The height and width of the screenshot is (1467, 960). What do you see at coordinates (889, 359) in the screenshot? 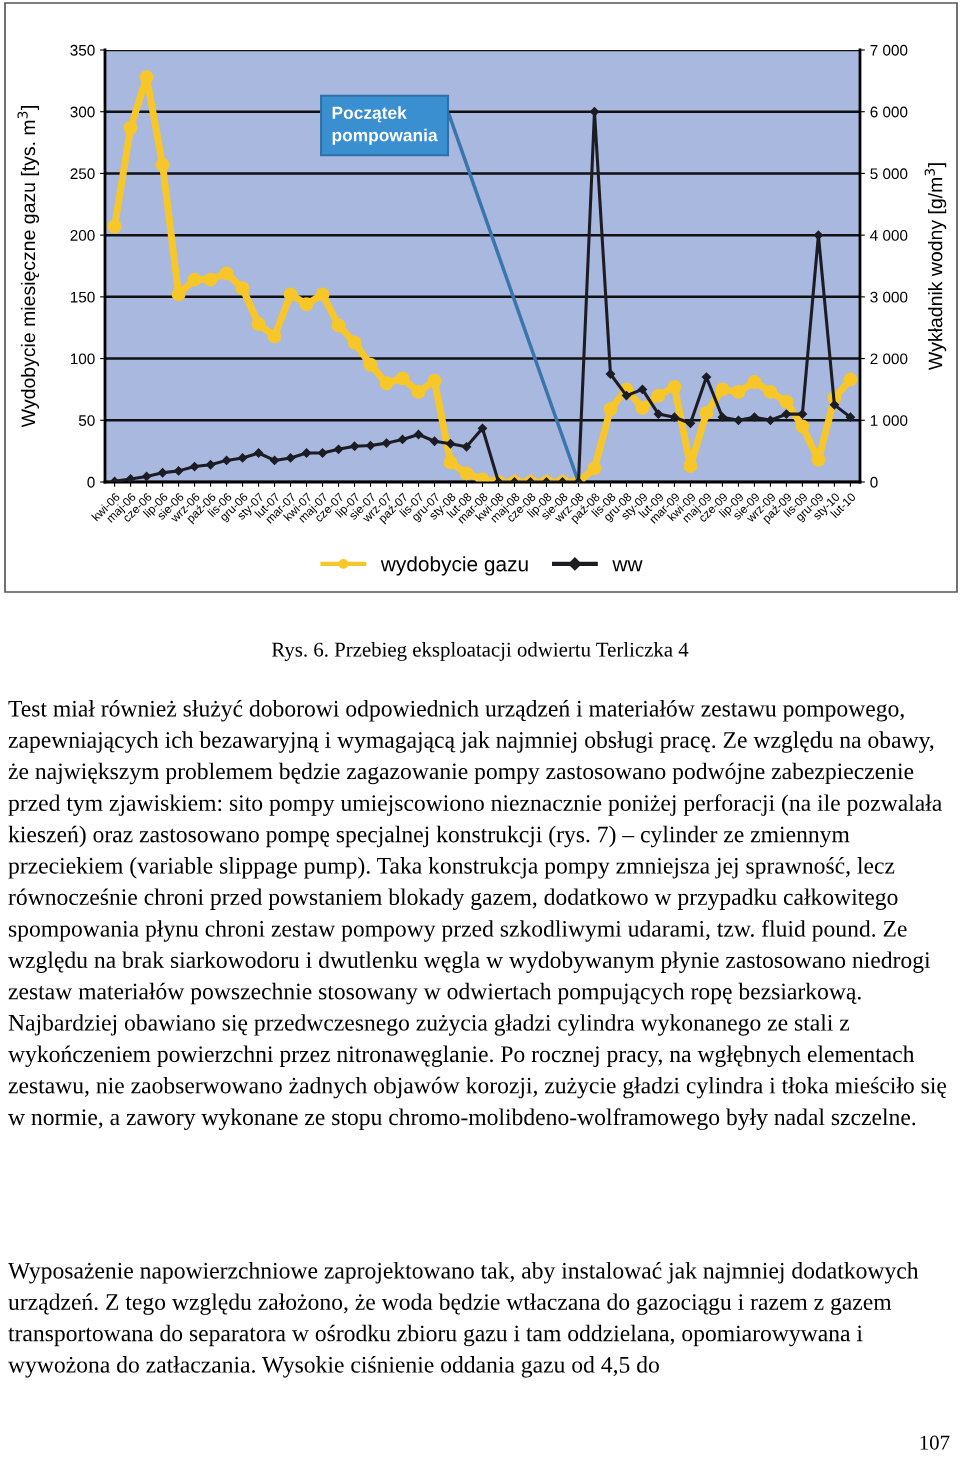
I see `y2-tick-label: 2 000` at bounding box center [889, 359].